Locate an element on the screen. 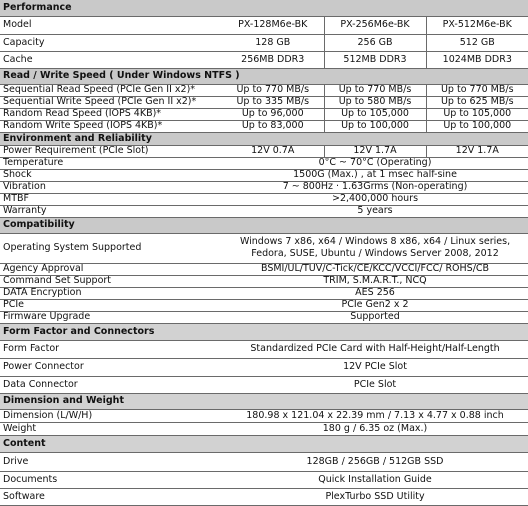  spec-label: Temperature is located at coordinates (111, 163).